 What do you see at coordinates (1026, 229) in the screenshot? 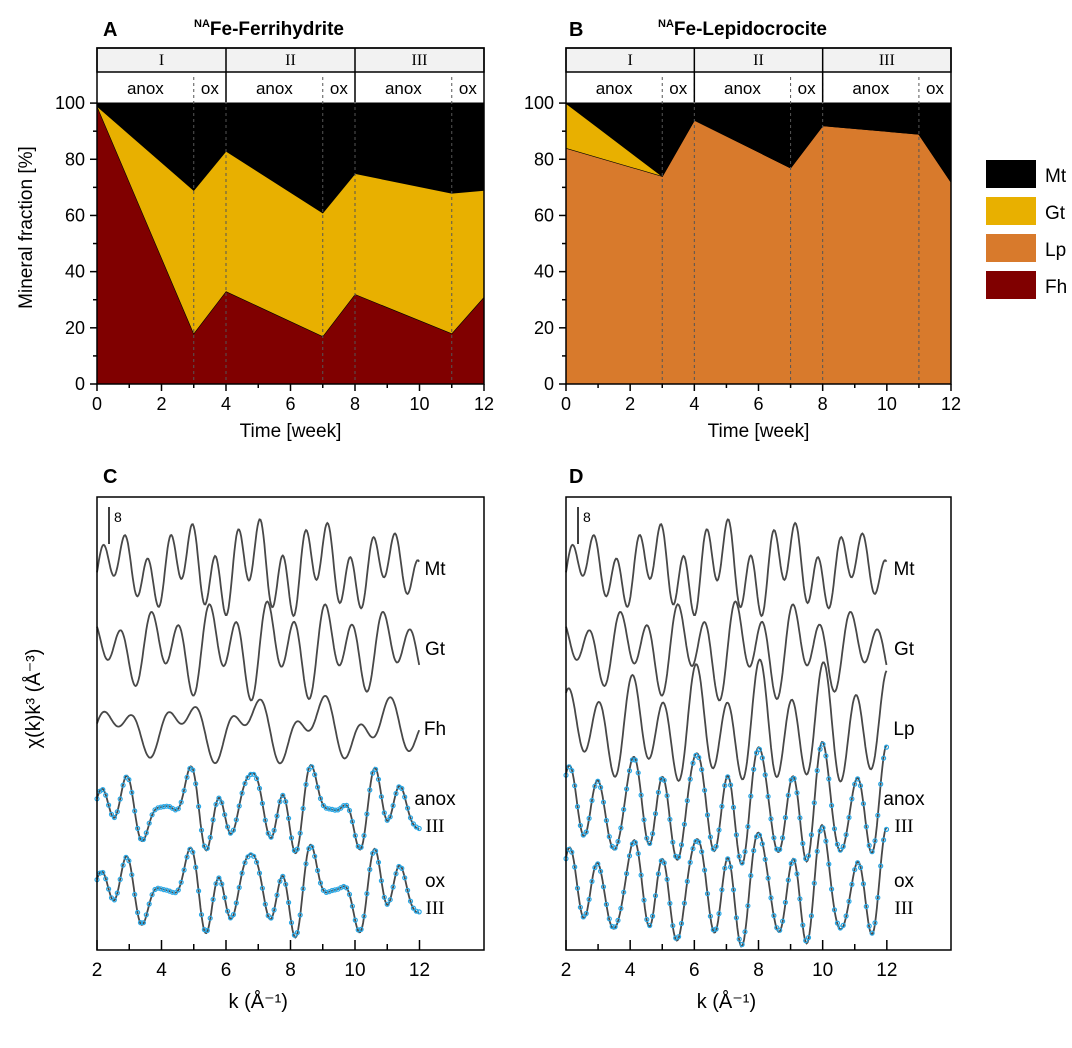
I see `legend: Mt Gt Lp Fh` at bounding box center [1026, 229].